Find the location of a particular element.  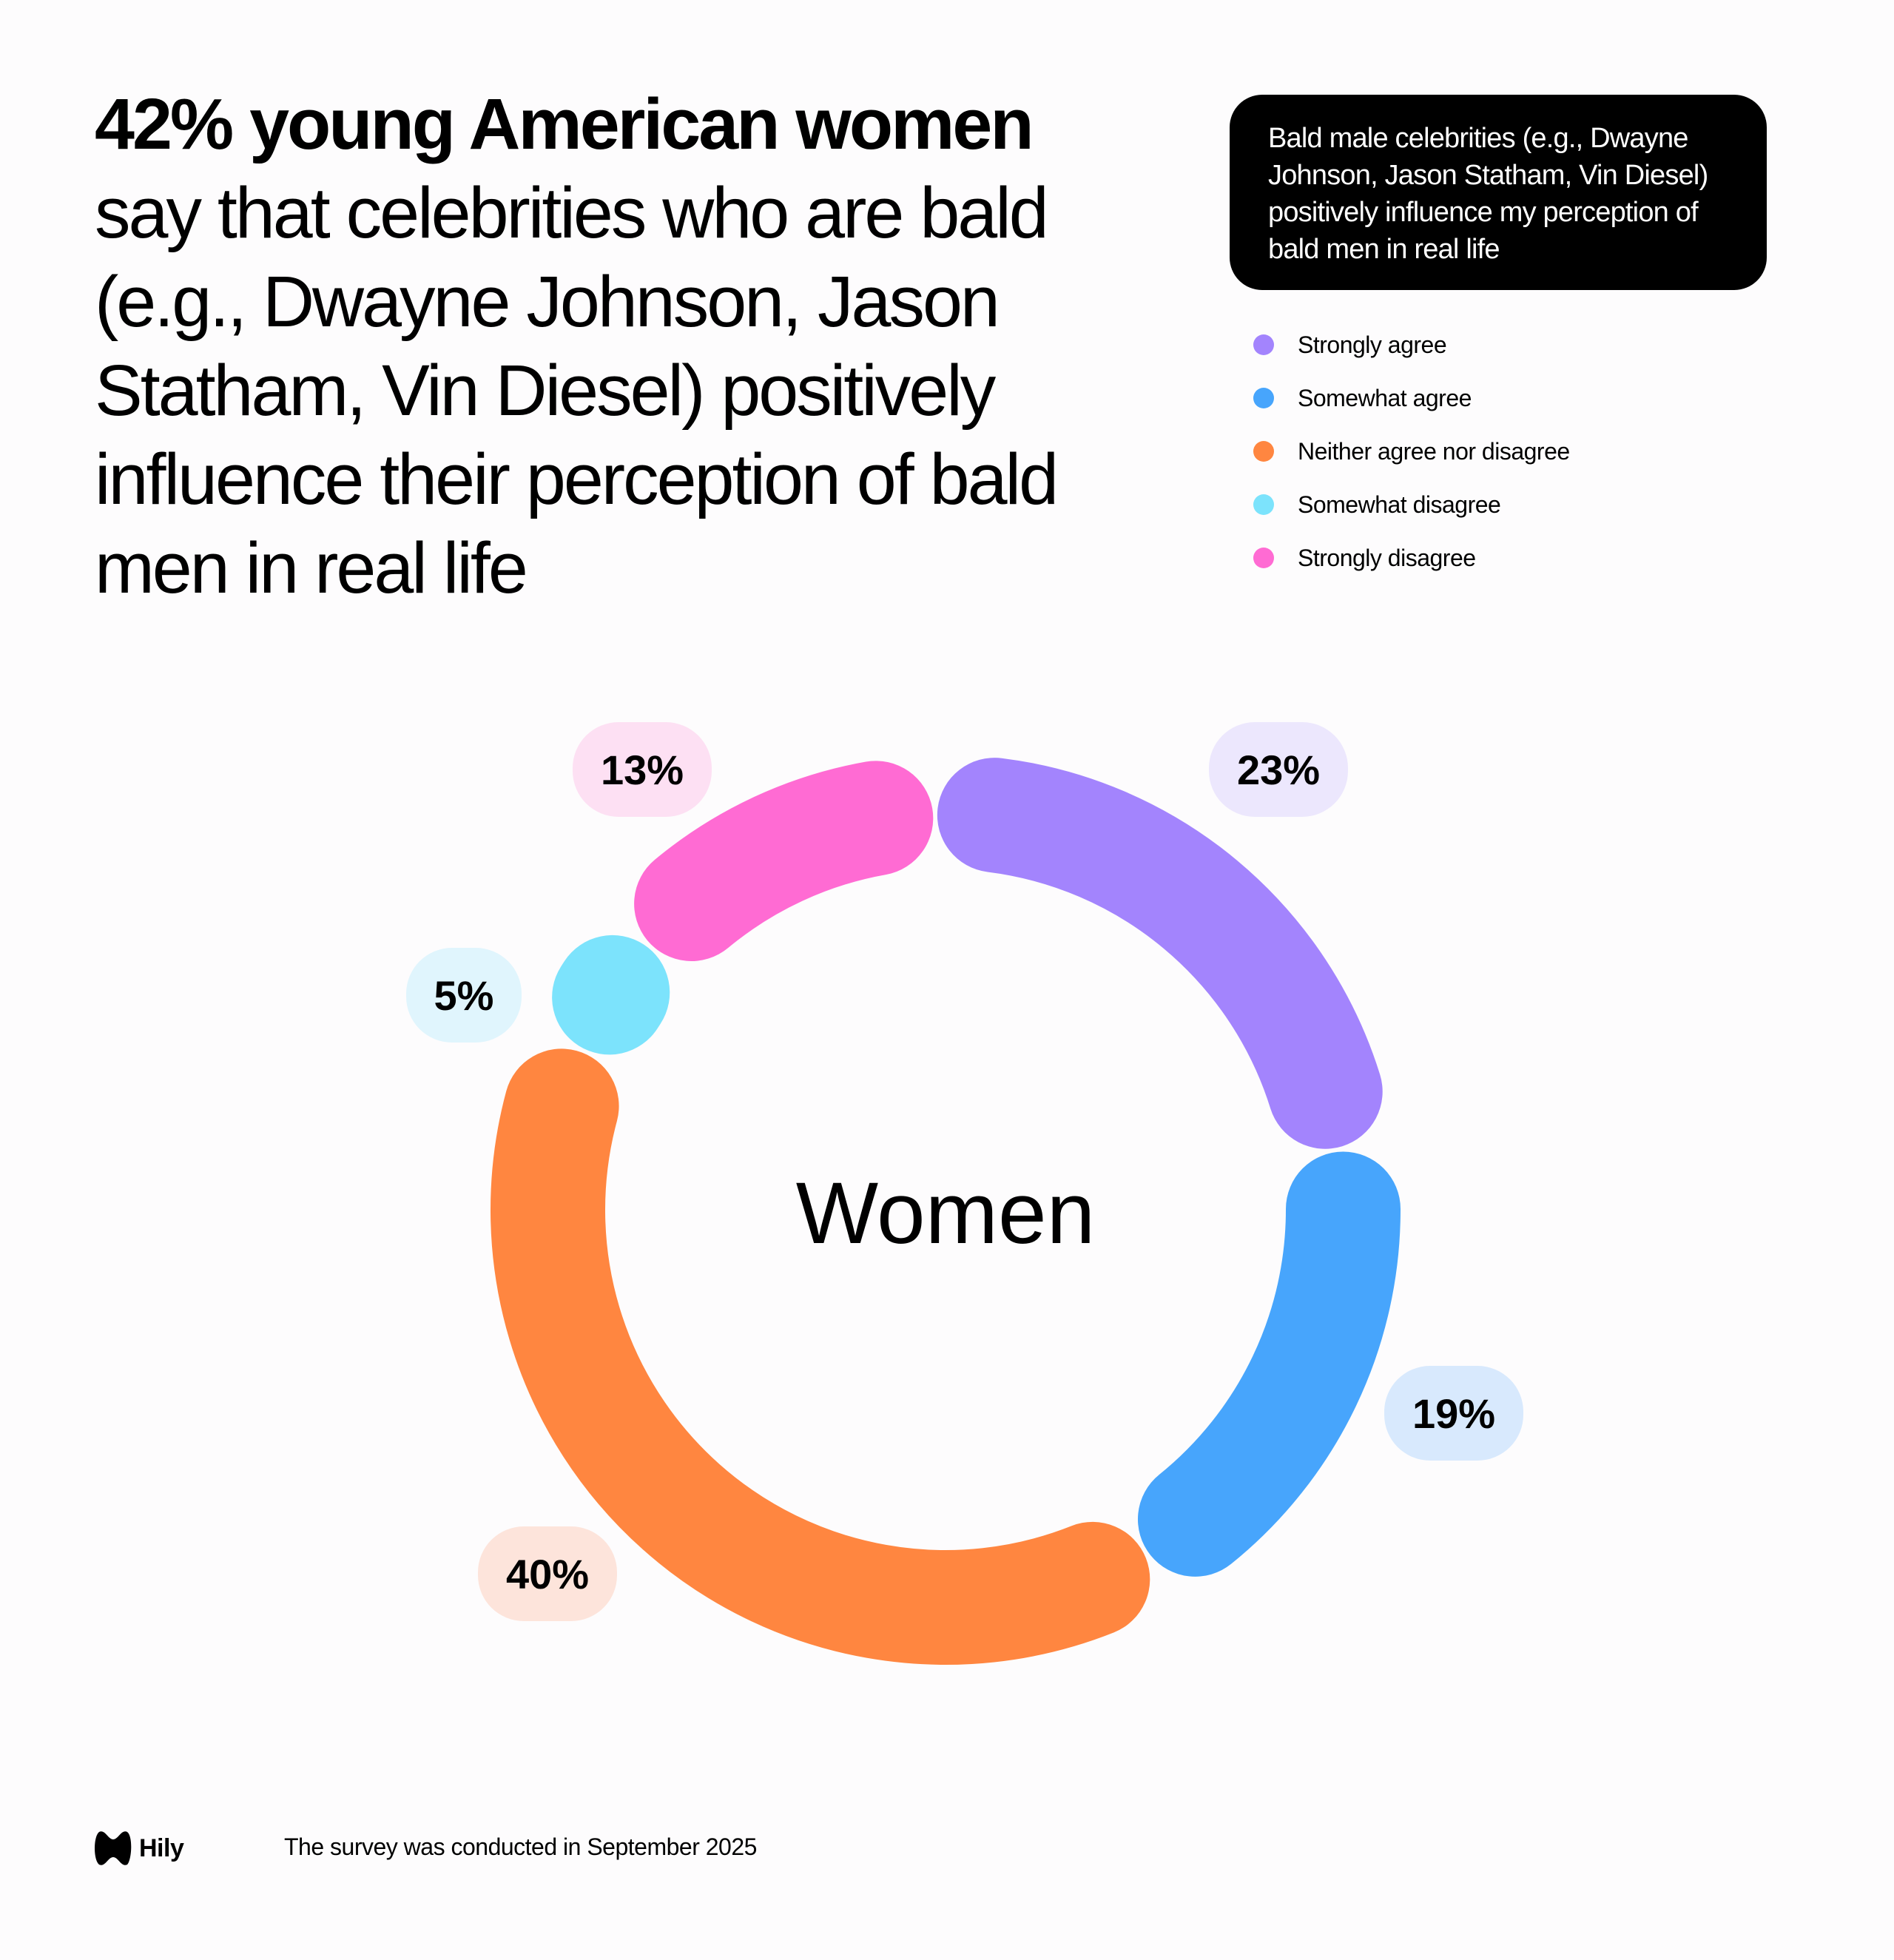

legend-item: Neither agree nor disagree is located at coordinates (1411, 451).